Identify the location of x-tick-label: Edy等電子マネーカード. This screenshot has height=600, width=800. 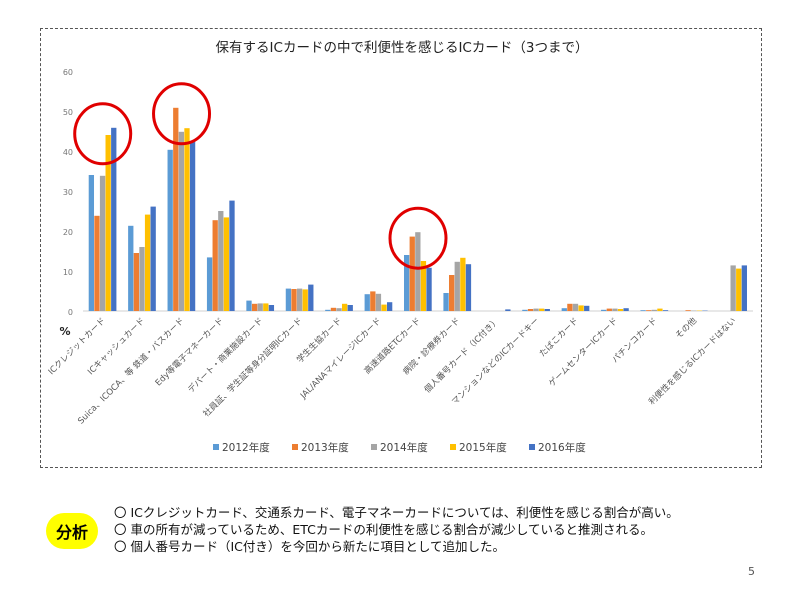
(189, 351).